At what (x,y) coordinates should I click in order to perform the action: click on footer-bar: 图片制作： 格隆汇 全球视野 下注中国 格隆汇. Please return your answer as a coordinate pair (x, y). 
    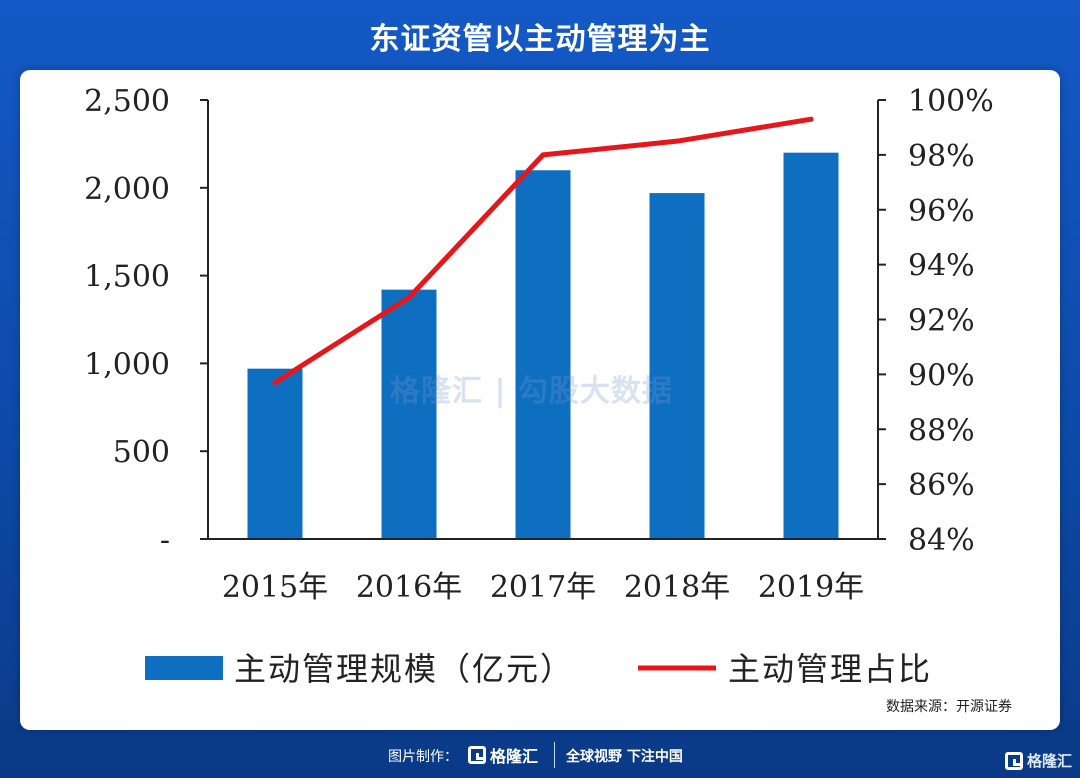
    Looking at the image, I should click on (540, 754).